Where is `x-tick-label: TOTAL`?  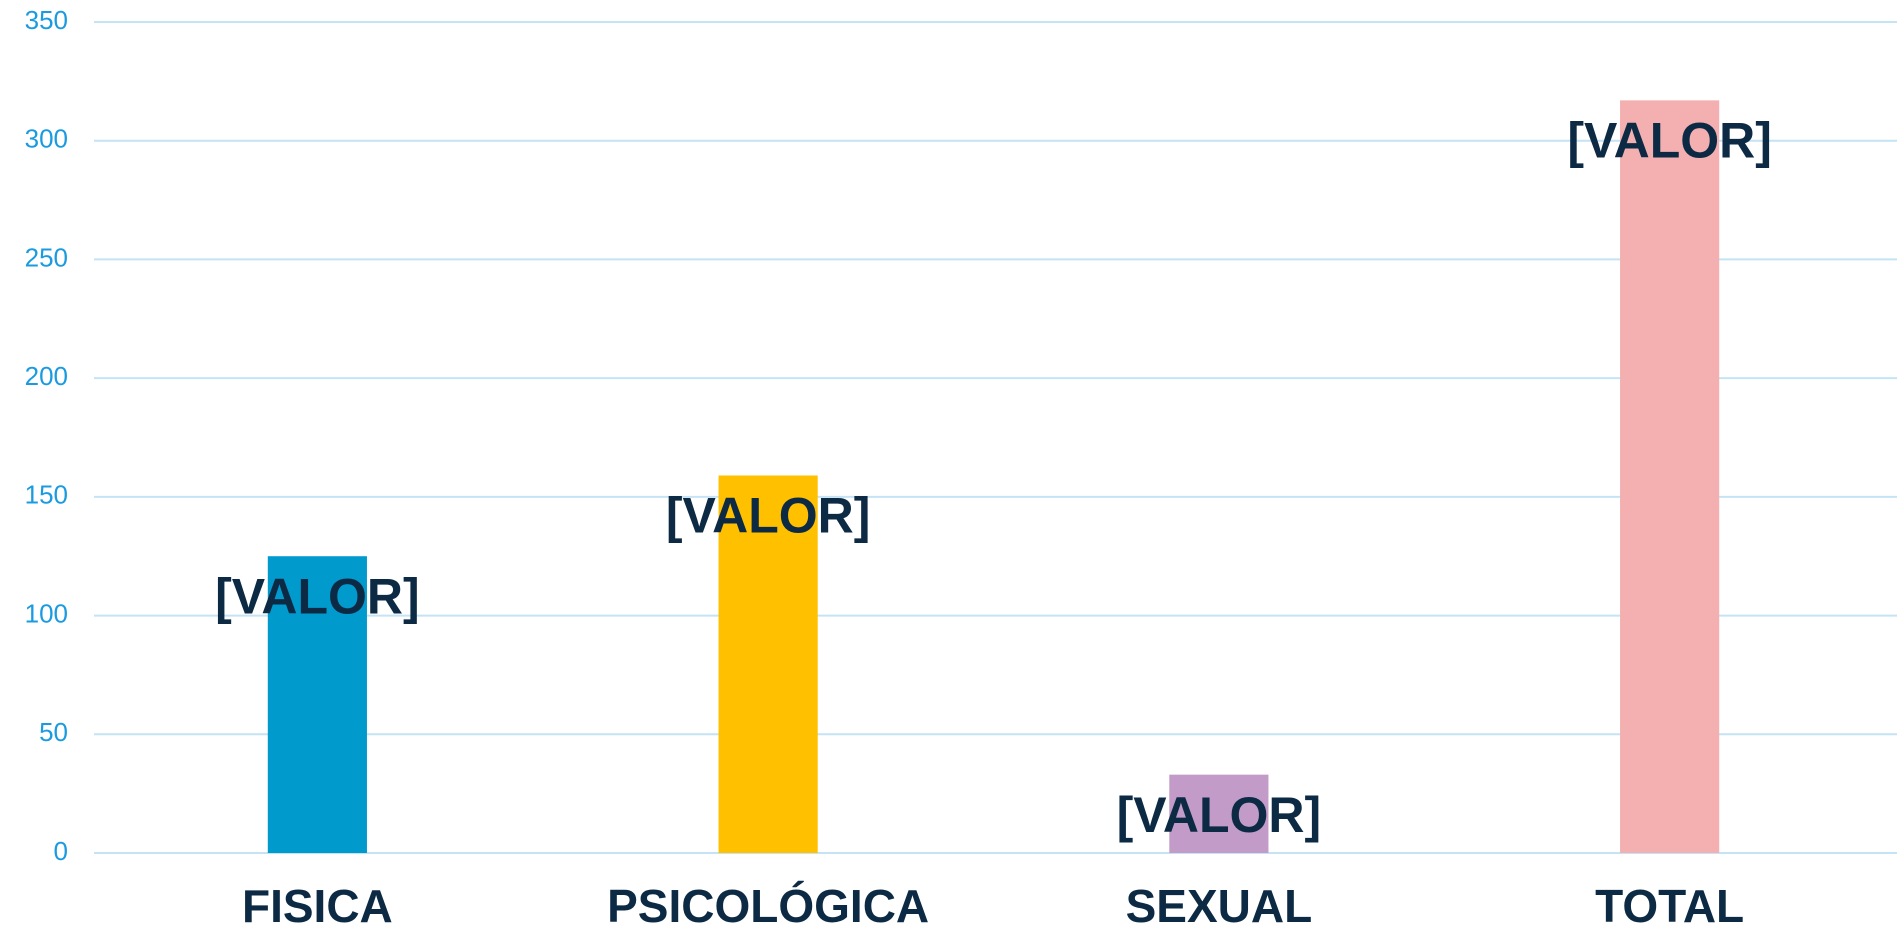 x-tick-label: TOTAL is located at coordinates (1669, 906).